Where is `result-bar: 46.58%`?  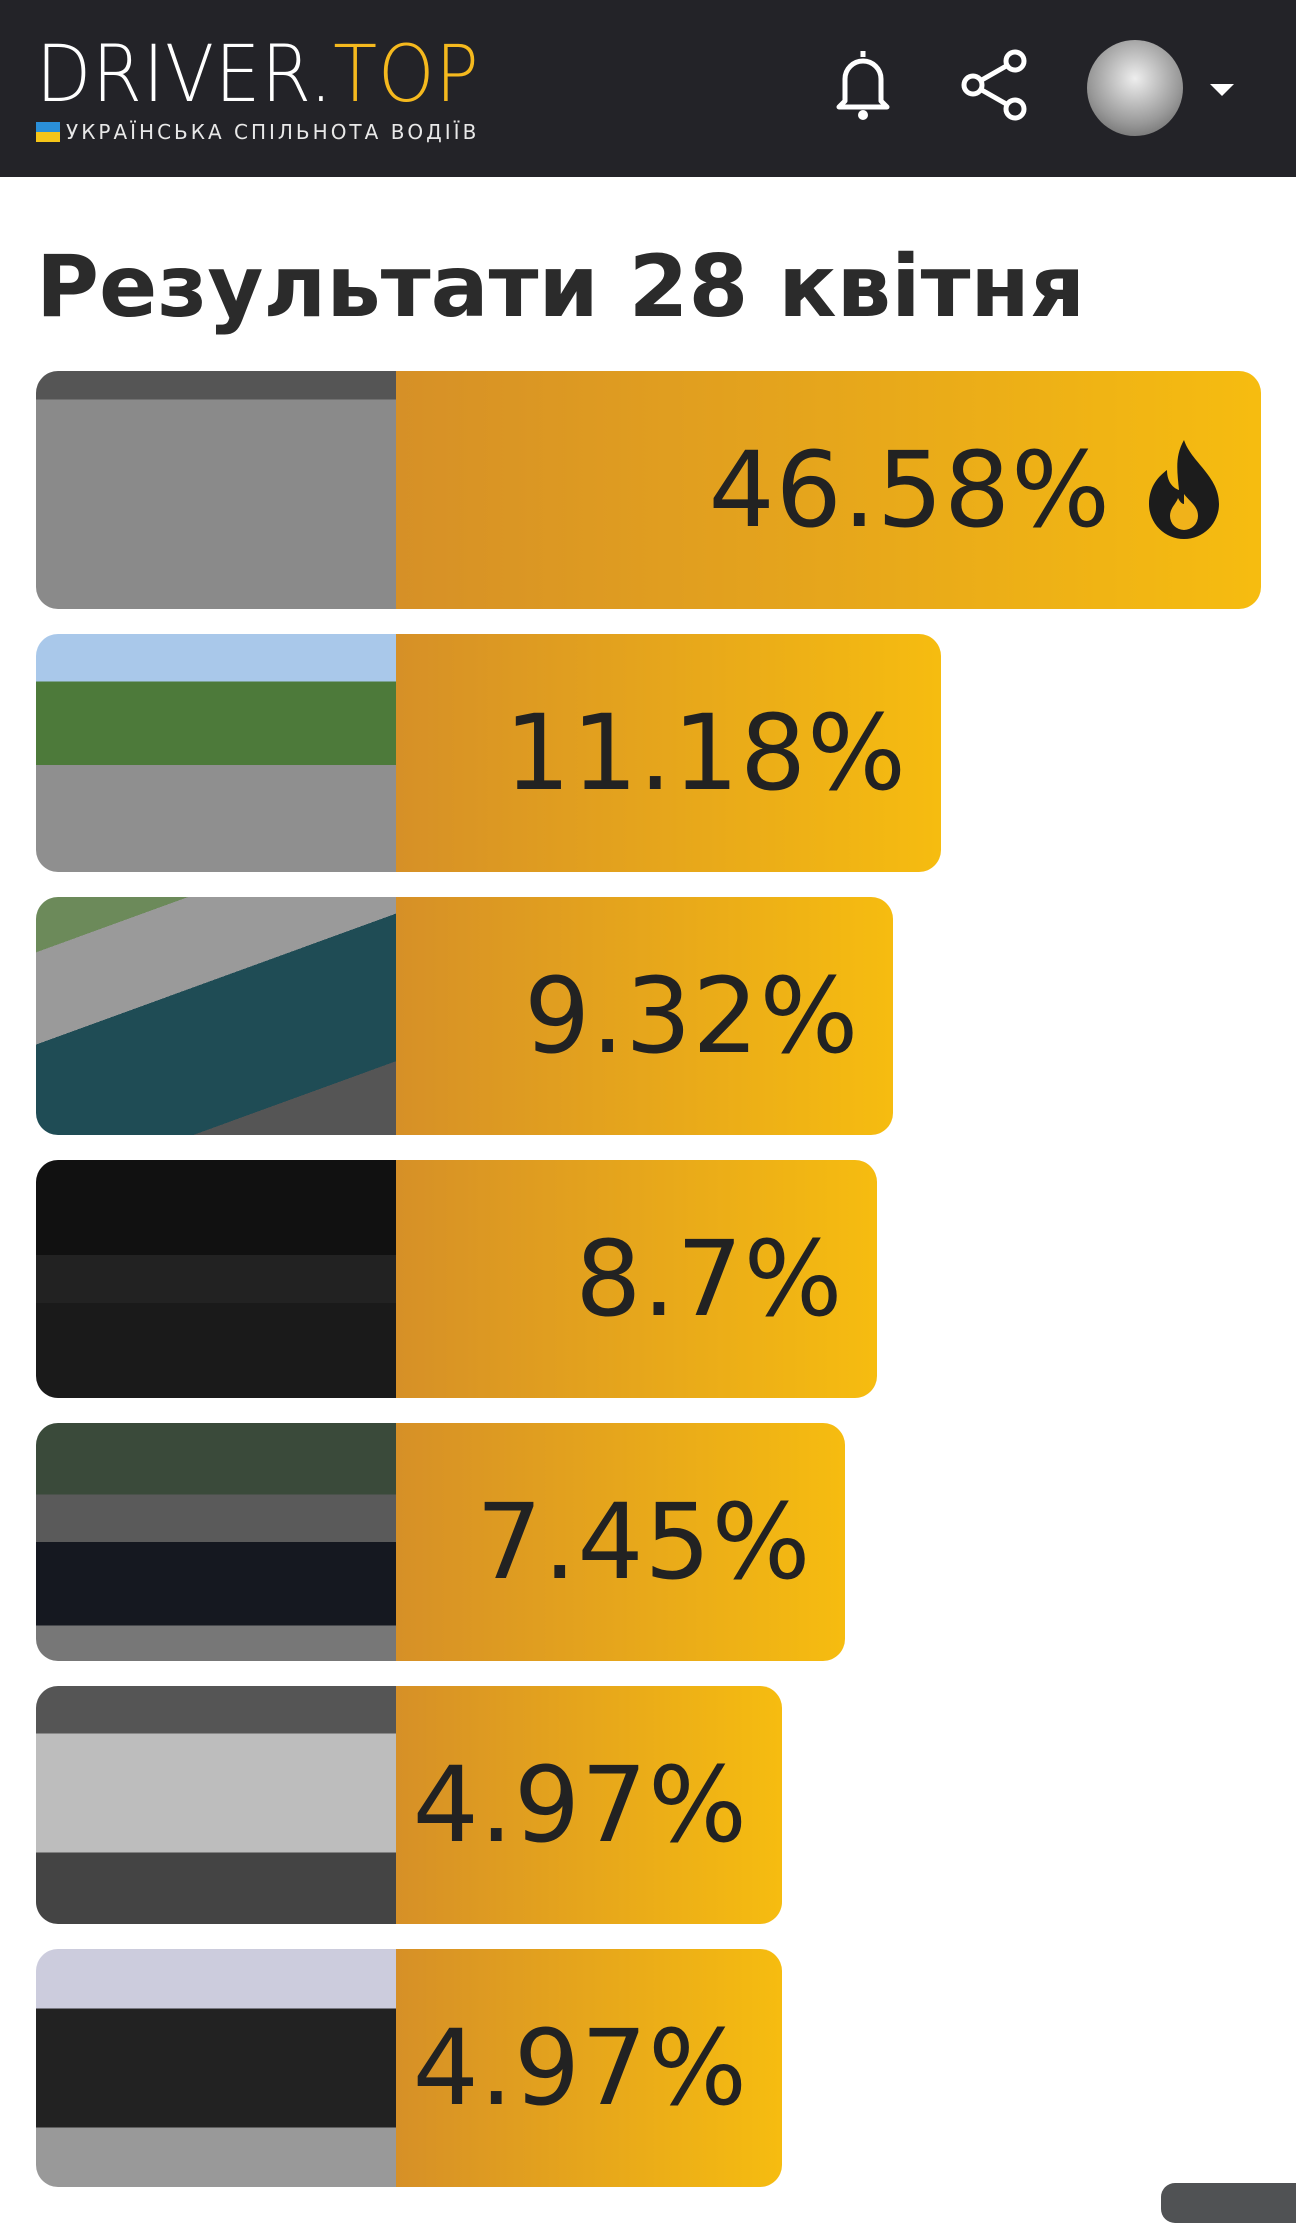 result-bar: 46.58% is located at coordinates (648, 490).